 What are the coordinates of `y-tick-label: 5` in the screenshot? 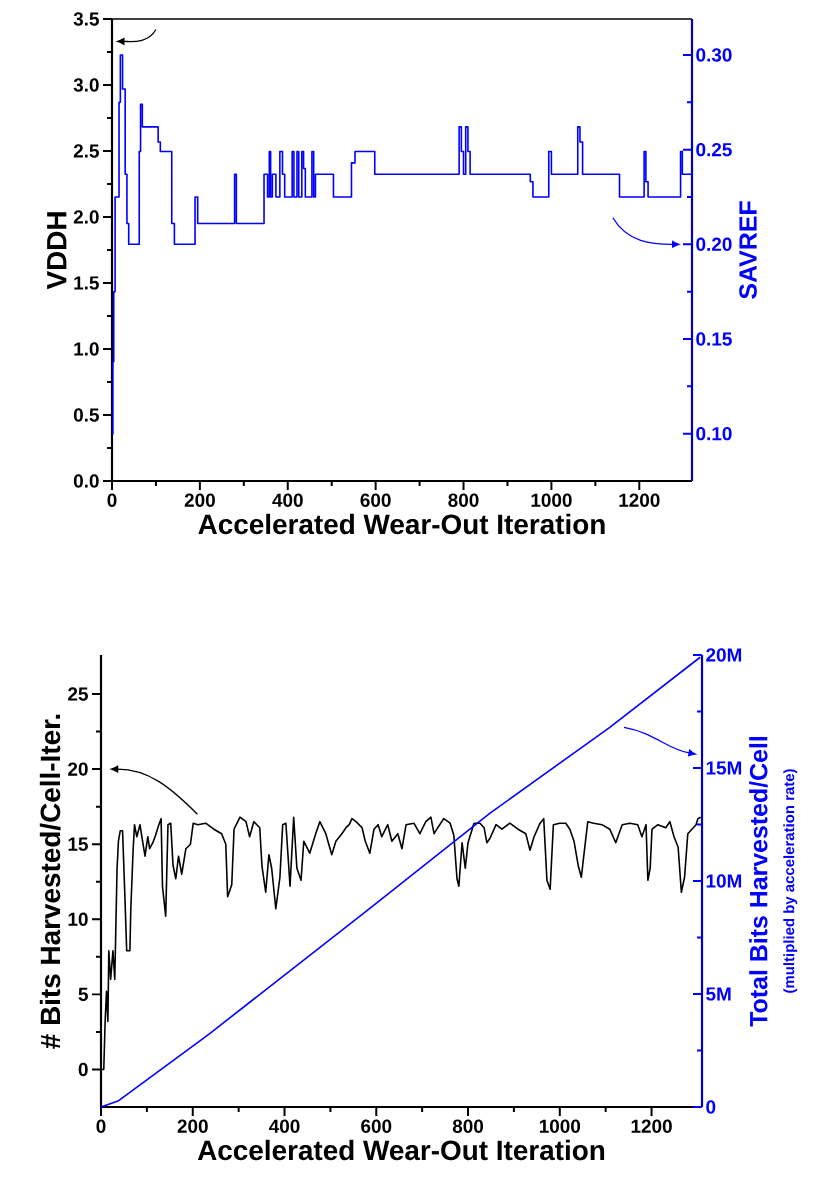 It's located at (83, 994).